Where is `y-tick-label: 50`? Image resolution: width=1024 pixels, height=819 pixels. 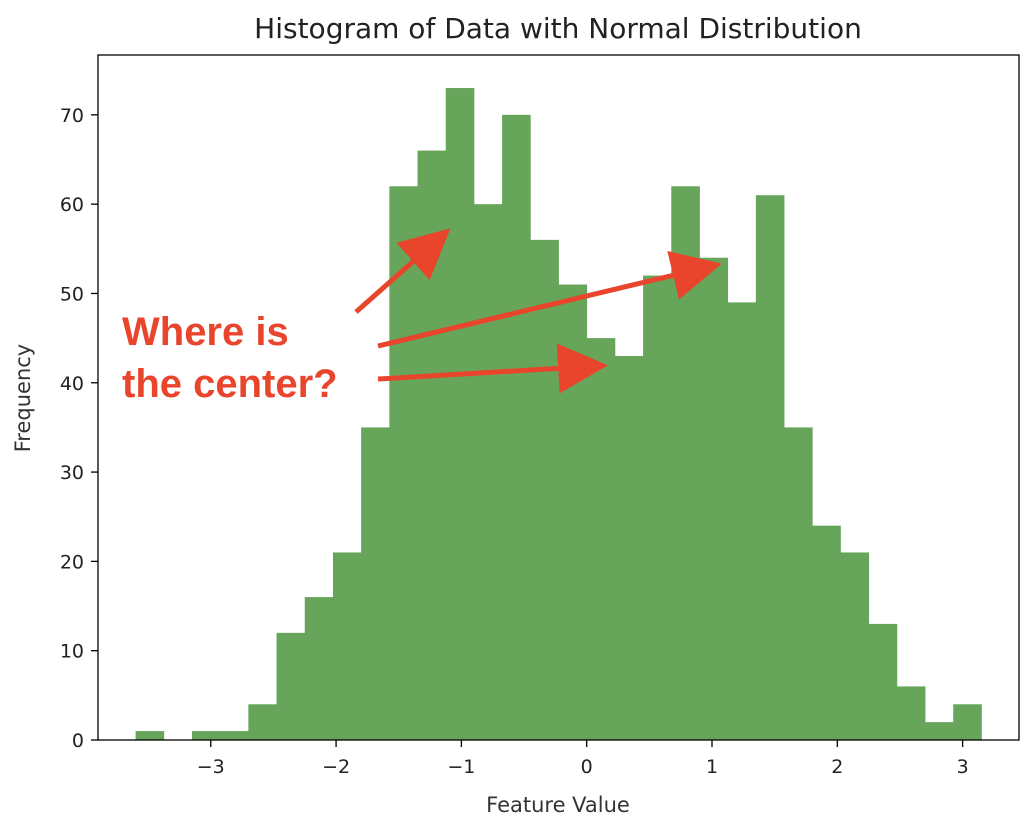
y-tick-label: 50 is located at coordinates (72, 294).